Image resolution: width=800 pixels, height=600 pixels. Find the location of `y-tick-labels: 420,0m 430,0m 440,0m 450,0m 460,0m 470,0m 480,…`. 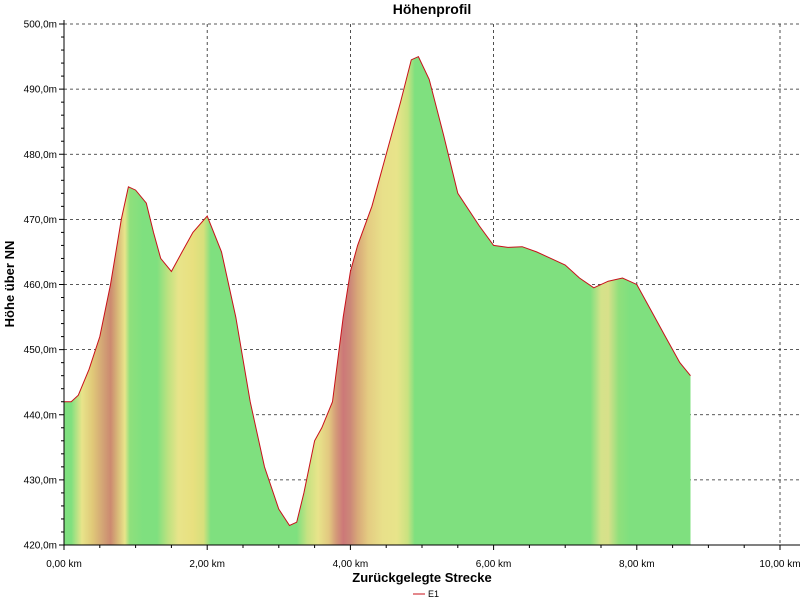

y-tick-labels: 420,0m 430,0m 440,0m 450,0m 460,0m 470,0m 480,… is located at coordinates (40, 286).